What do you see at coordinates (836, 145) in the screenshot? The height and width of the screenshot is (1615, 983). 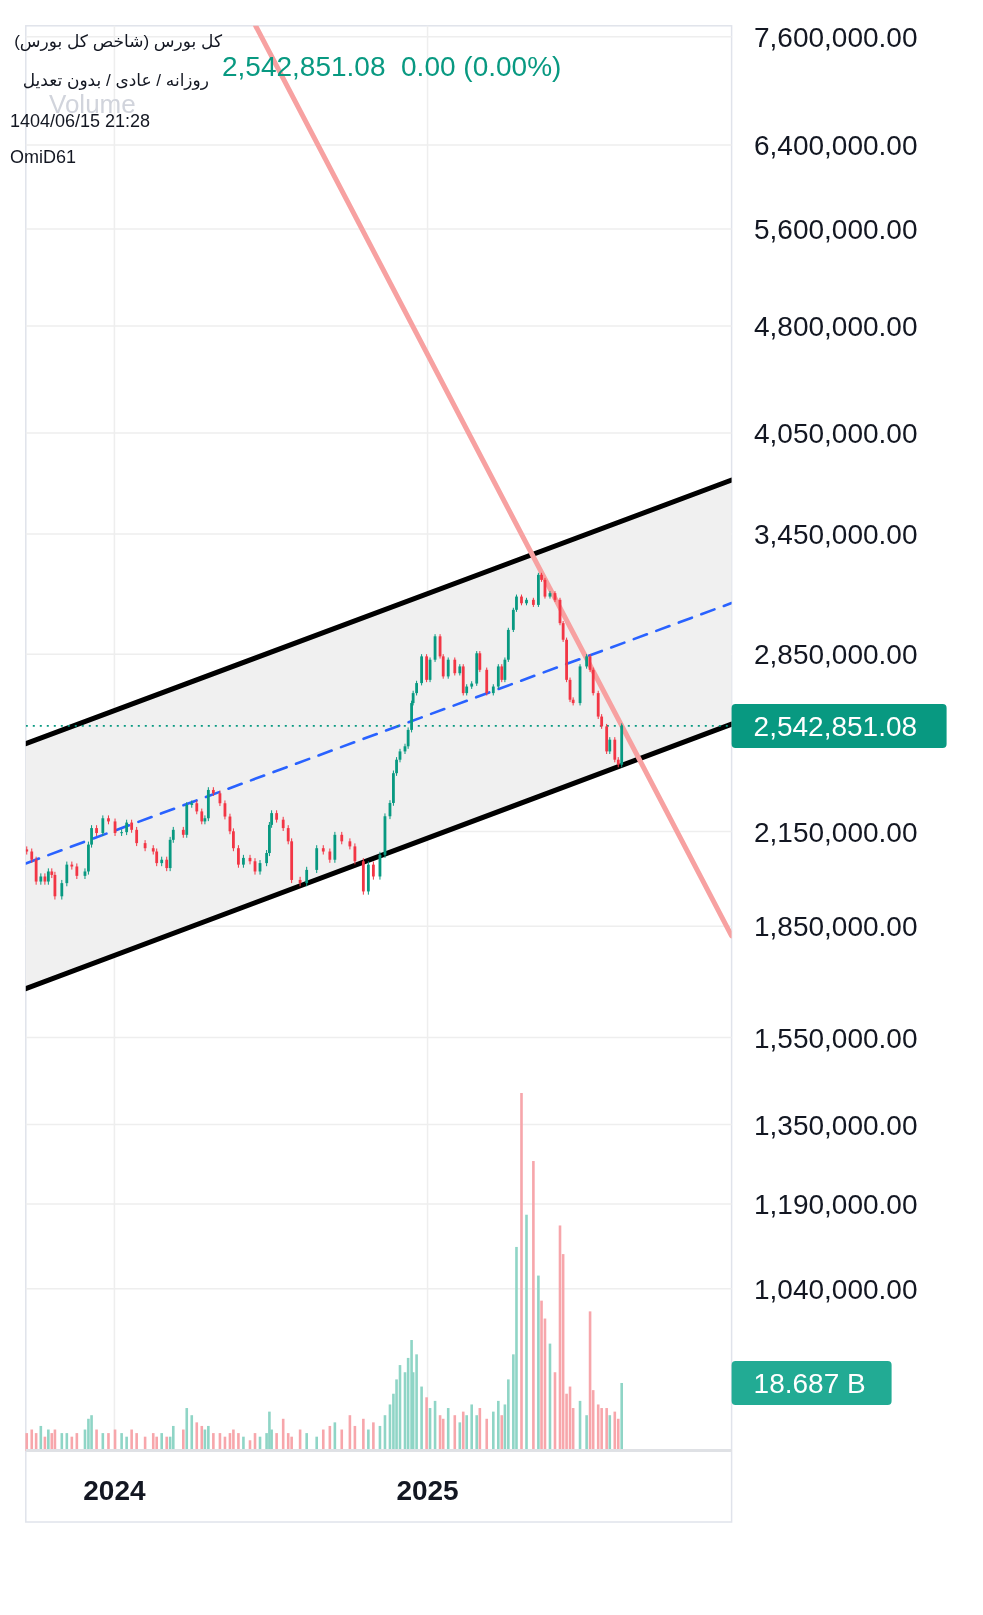 I see `y-tick-label: 6,400,000.00` at bounding box center [836, 145].